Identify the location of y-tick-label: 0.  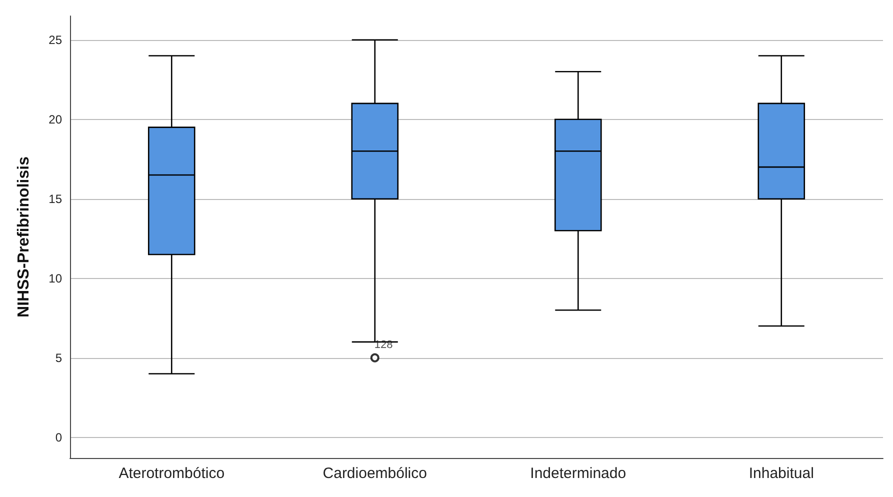
(58, 437).